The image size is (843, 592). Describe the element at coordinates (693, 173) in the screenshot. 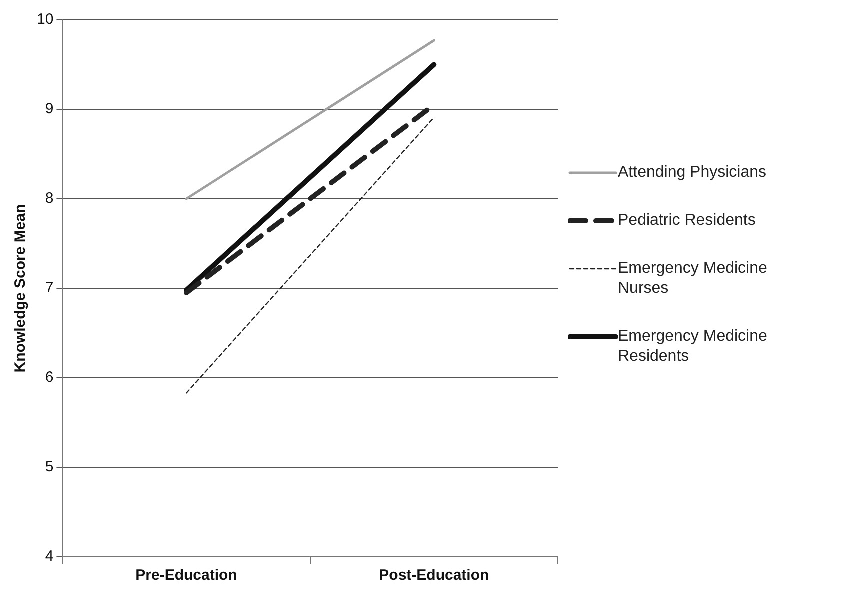

I see `legend-label: Attending Physicians` at that location.